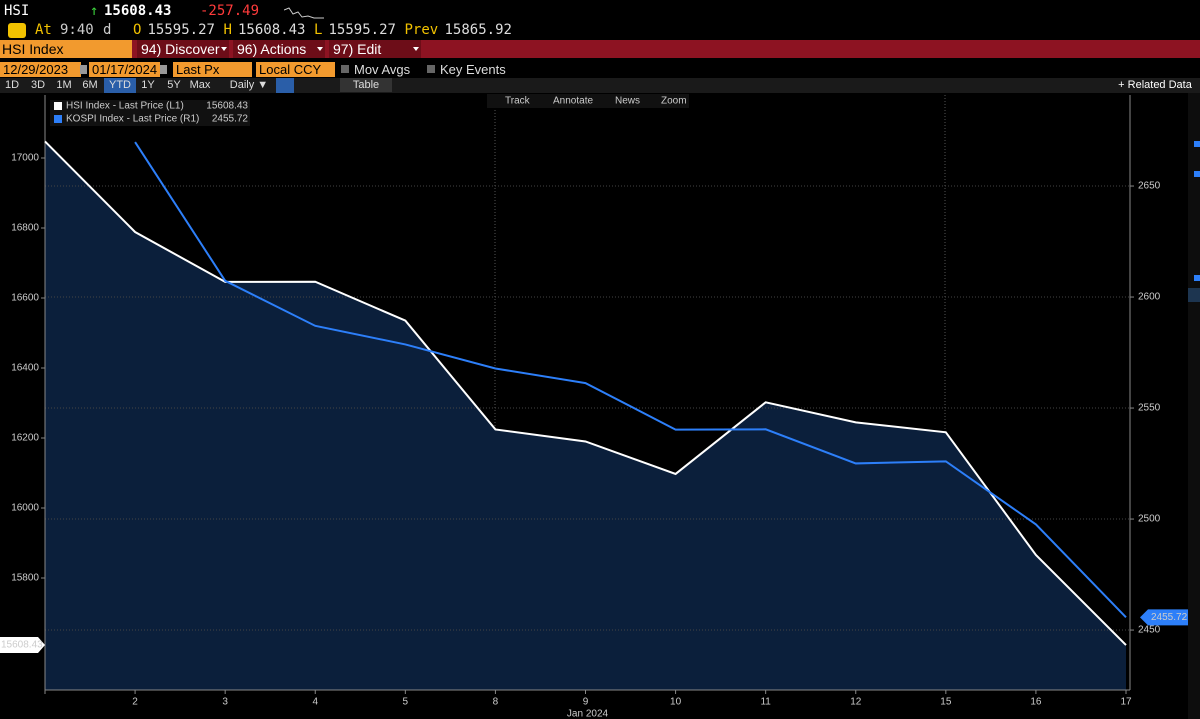  What do you see at coordinates (765, 702) in the screenshot?
I see `x-tick-label: 11` at bounding box center [765, 702].